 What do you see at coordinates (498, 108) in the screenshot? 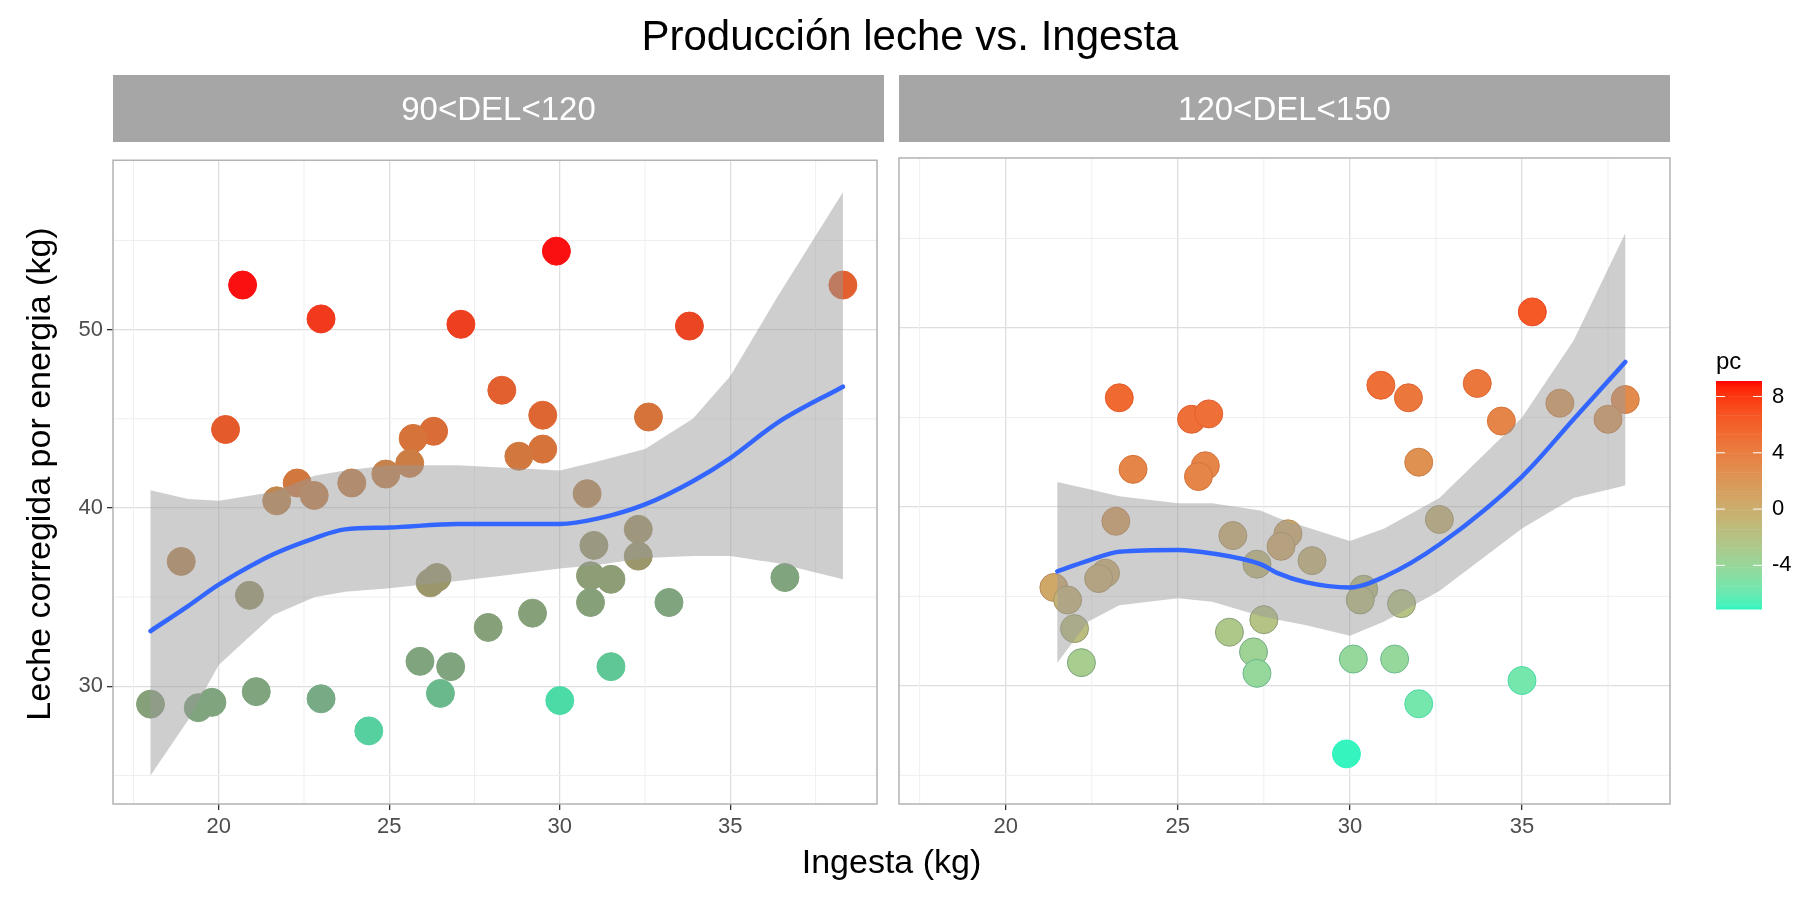
I see `chart-subtitle: 90<DEL<120` at bounding box center [498, 108].